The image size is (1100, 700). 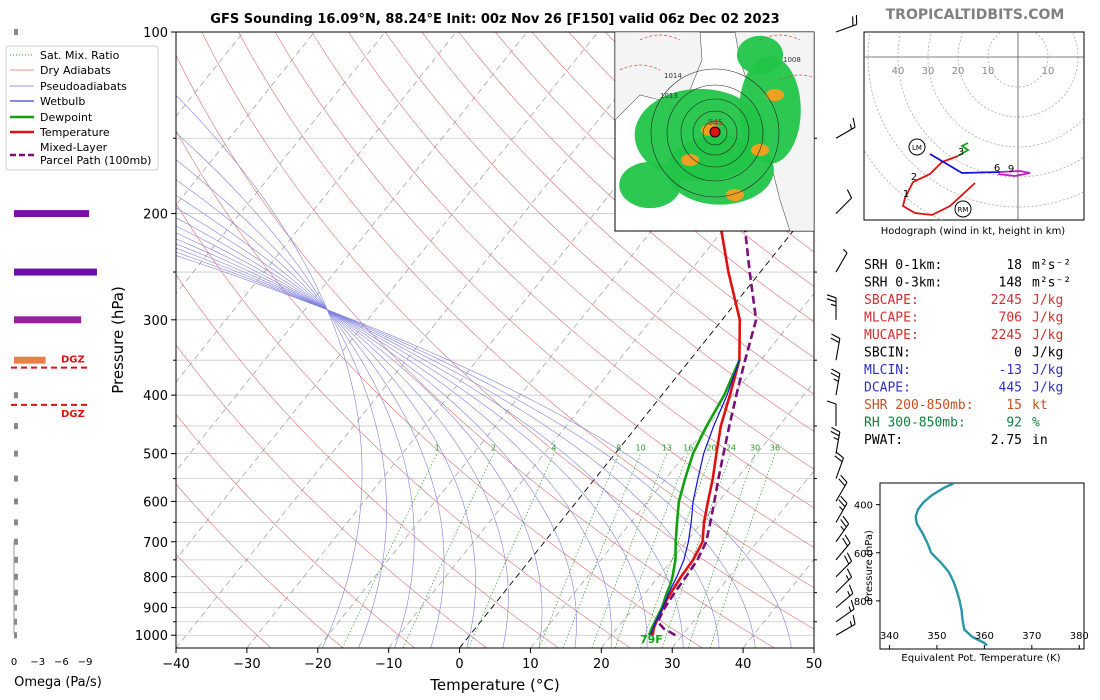 I want to click on y-tick-label: 800, so click(x=155, y=578).